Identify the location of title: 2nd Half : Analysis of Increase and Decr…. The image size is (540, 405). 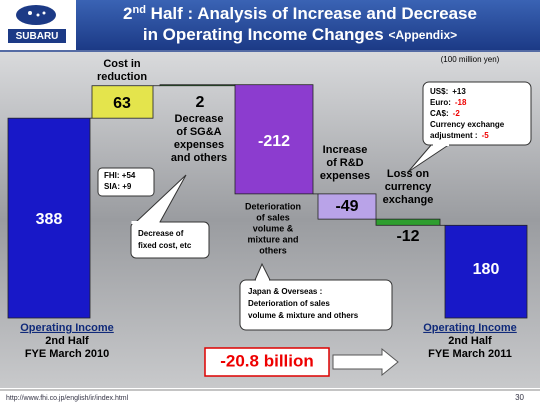
(300, 14).